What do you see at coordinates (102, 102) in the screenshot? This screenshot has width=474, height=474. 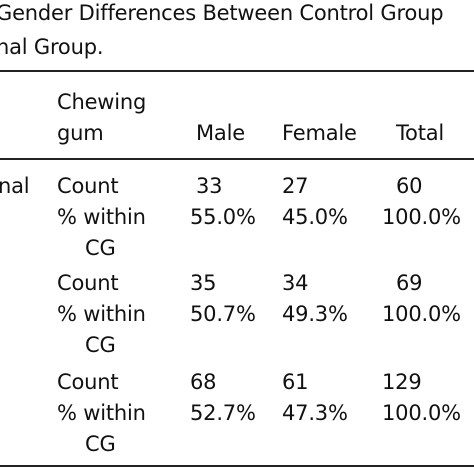 I see `header-chewing-gum-line-1: Chewing` at bounding box center [102, 102].